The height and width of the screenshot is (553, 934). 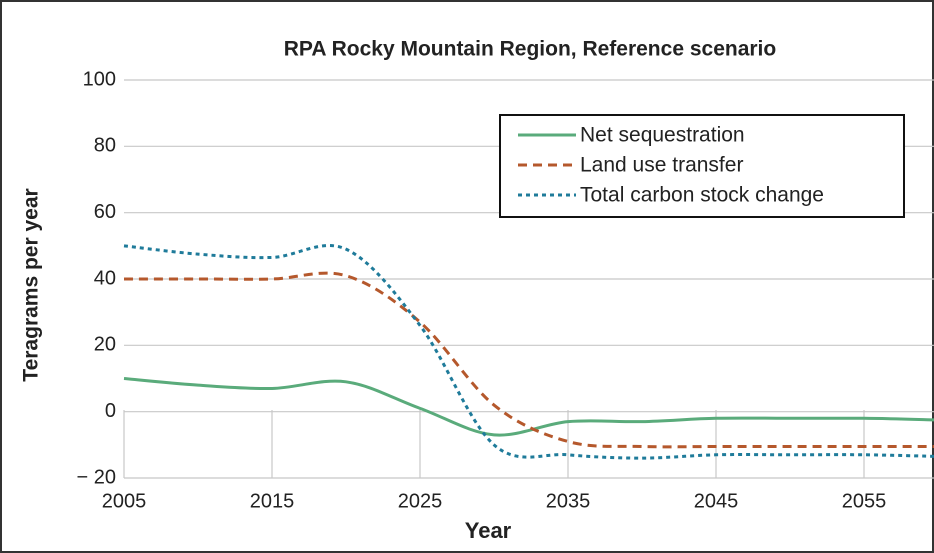 What do you see at coordinates (31, 284) in the screenshot?
I see `y-axis-label: Teragrams per year` at bounding box center [31, 284].